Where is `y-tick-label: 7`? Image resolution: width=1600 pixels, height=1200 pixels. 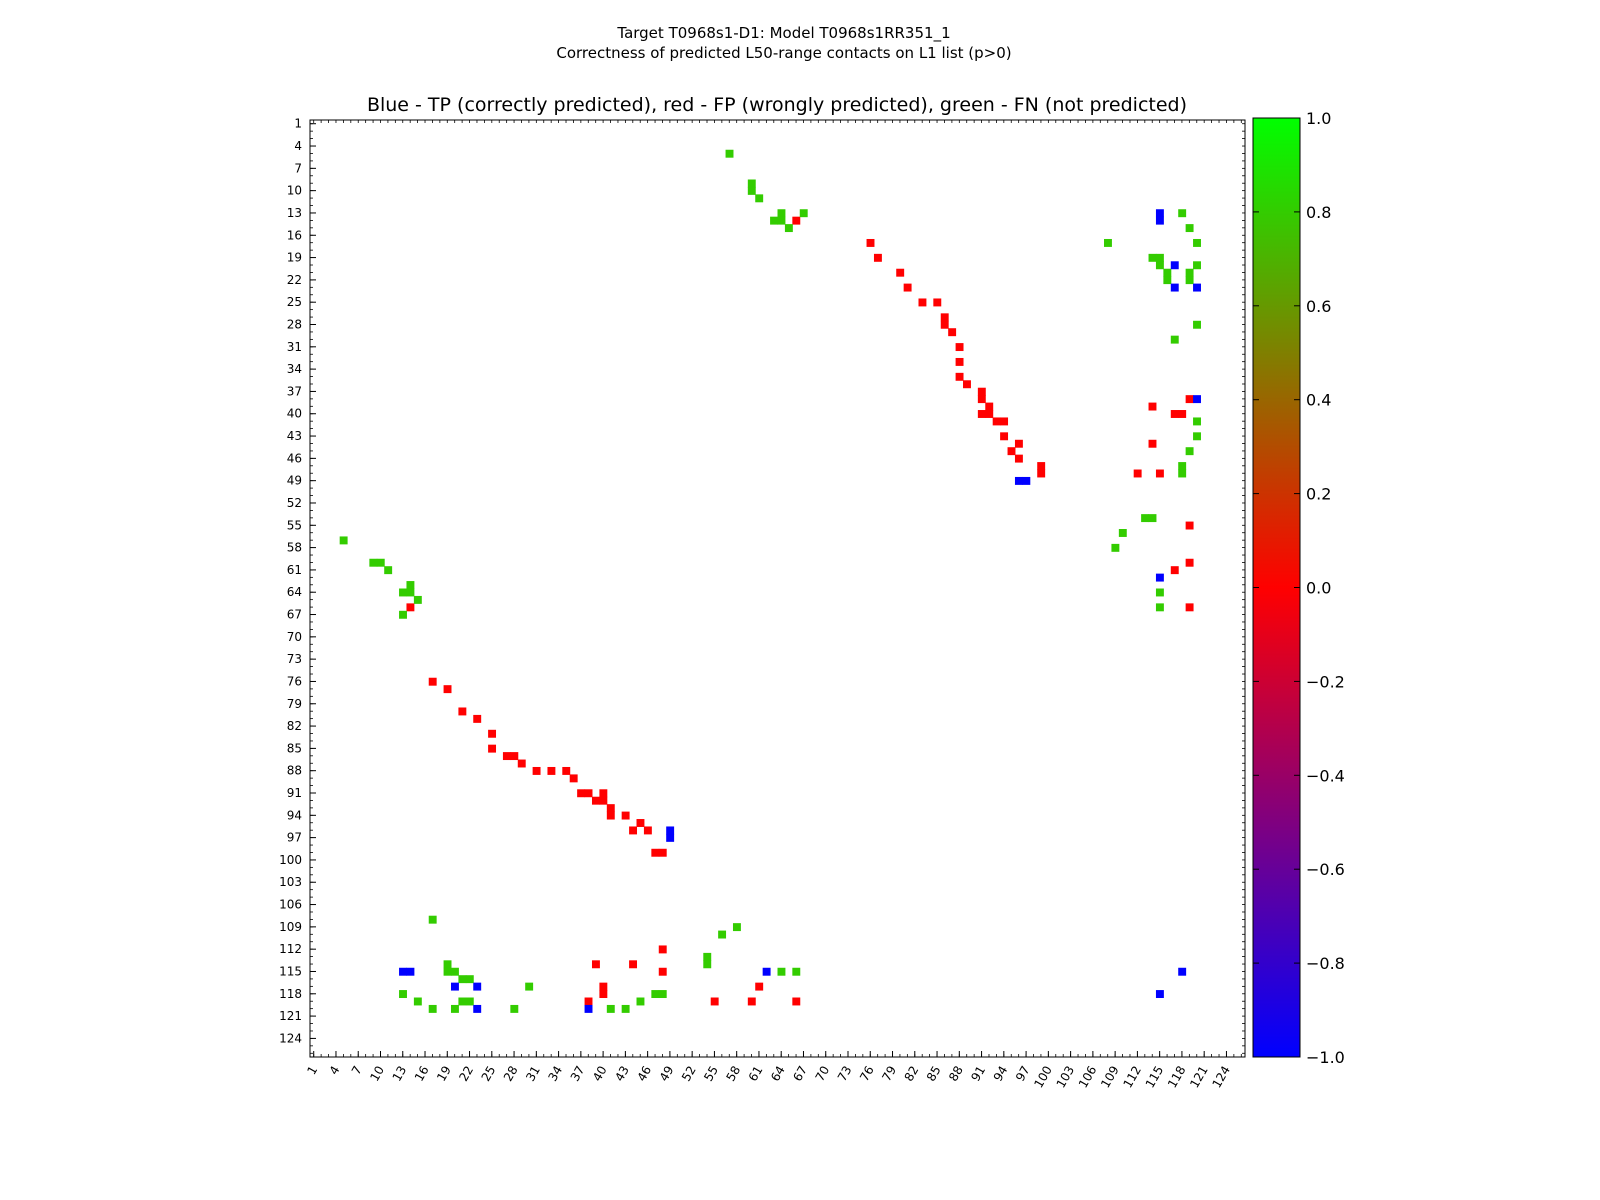
y-tick-label: 7 is located at coordinates (298, 168).